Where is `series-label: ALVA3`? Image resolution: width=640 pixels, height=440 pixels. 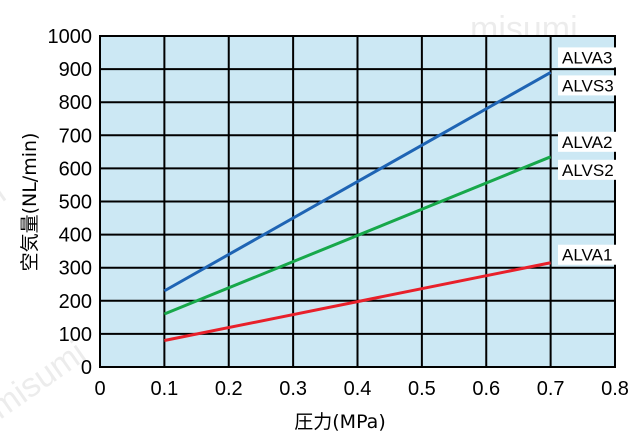
series-label: ALVA3 is located at coordinates (587, 57).